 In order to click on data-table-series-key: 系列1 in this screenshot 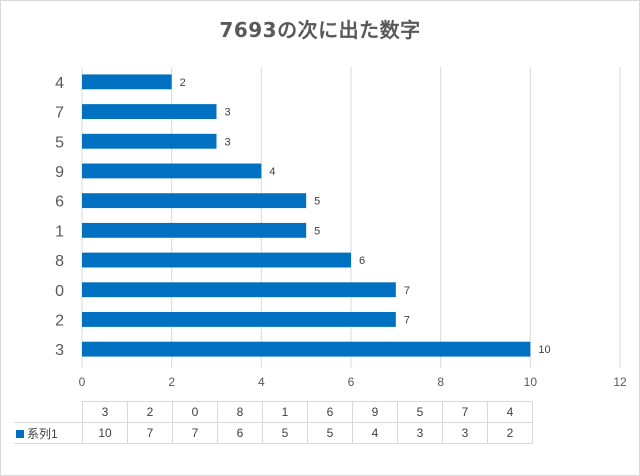, I will do `click(48, 433)`.